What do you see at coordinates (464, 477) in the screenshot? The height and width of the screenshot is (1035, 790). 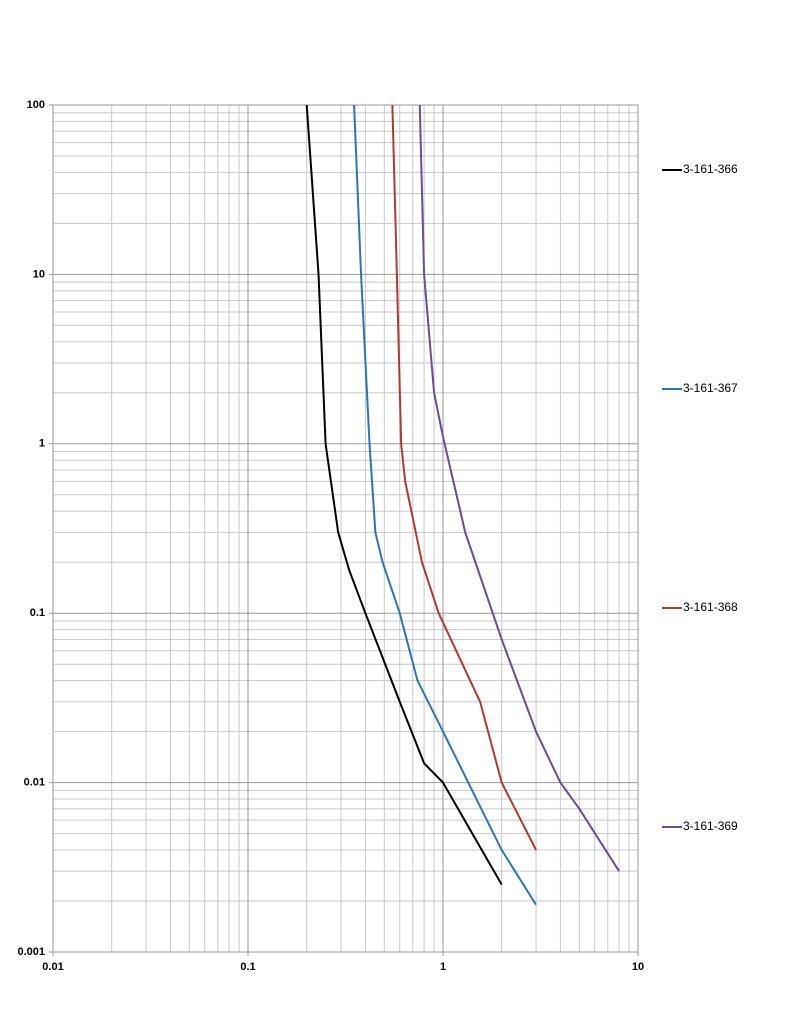 I see `series-line` at bounding box center [464, 477].